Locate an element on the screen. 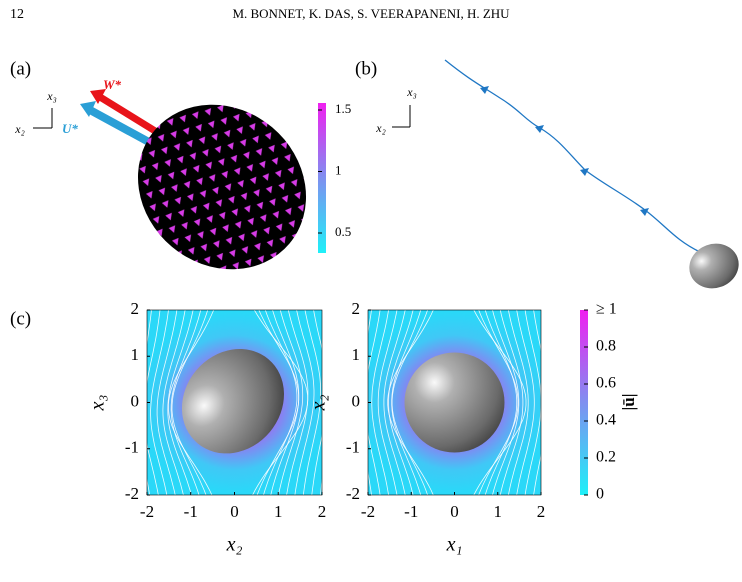  colorbar-tick-label: 0.6 is located at coordinates (606, 383).